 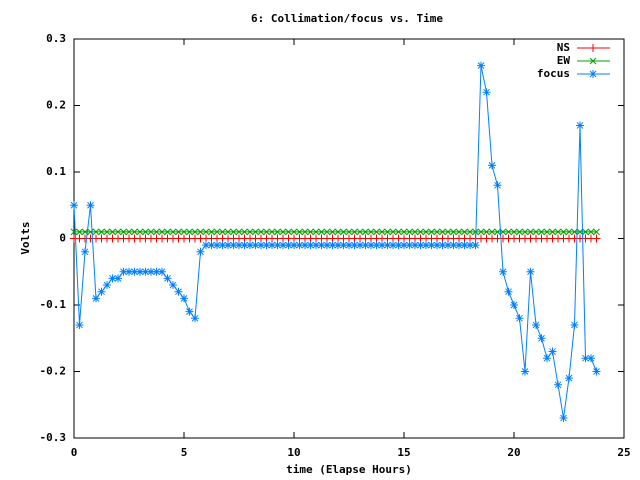 What do you see at coordinates (513, 452) in the screenshot?
I see `x-tick-label: 20` at bounding box center [513, 452].